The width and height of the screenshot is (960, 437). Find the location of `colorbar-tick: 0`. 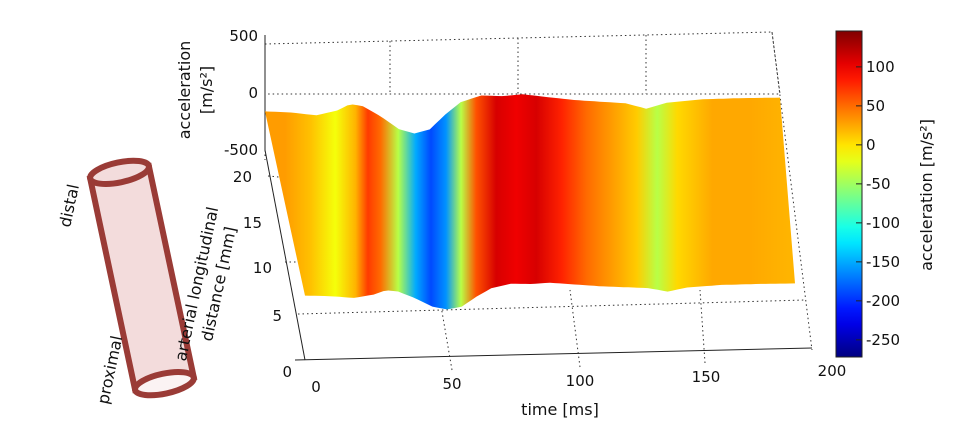

colorbar-tick: 0 is located at coordinates (871, 145).